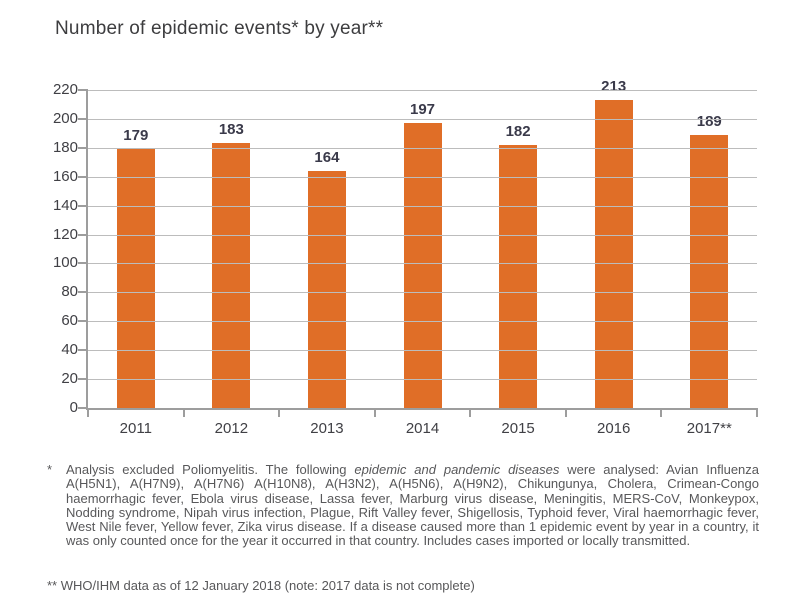  What do you see at coordinates (65, 176) in the screenshot?
I see `y-tick-label-160: 160` at bounding box center [65, 176].